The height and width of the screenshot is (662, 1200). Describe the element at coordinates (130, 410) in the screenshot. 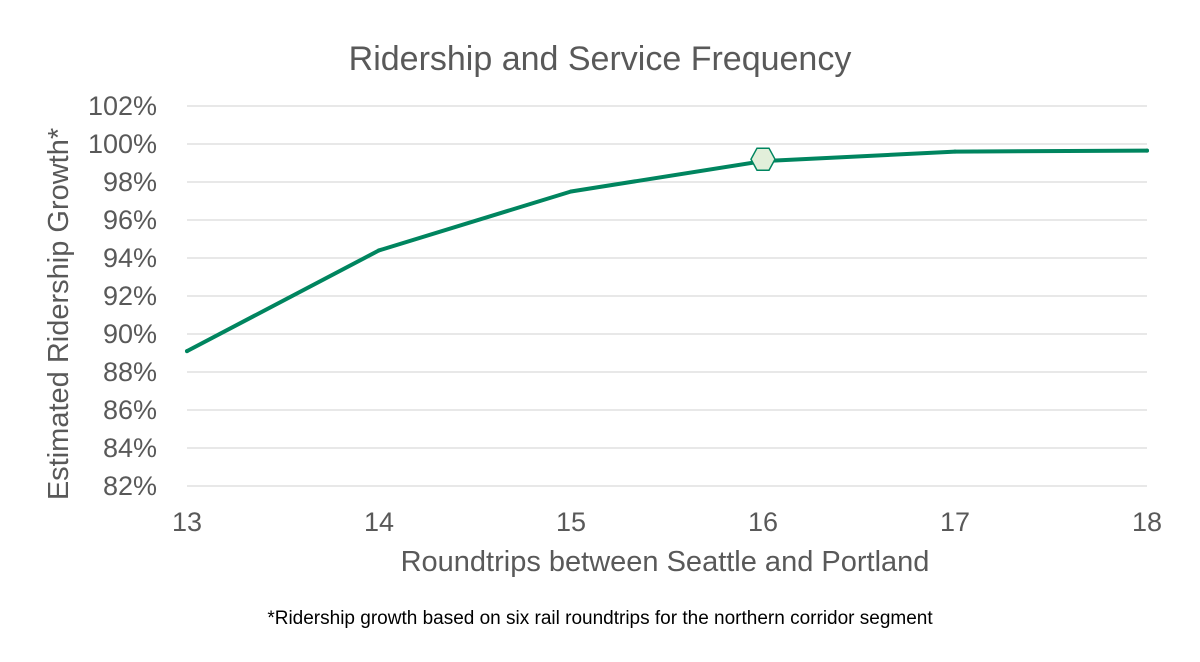

I see `y-tick-label: 86%` at that location.